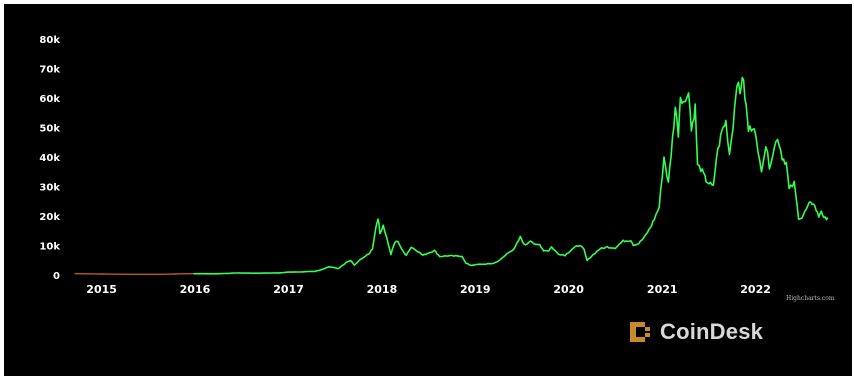 Image resolution: width=854 pixels, height=378 pixels. What do you see at coordinates (49, 70) in the screenshot?
I see `y-tick-label: 70k` at bounding box center [49, 70].